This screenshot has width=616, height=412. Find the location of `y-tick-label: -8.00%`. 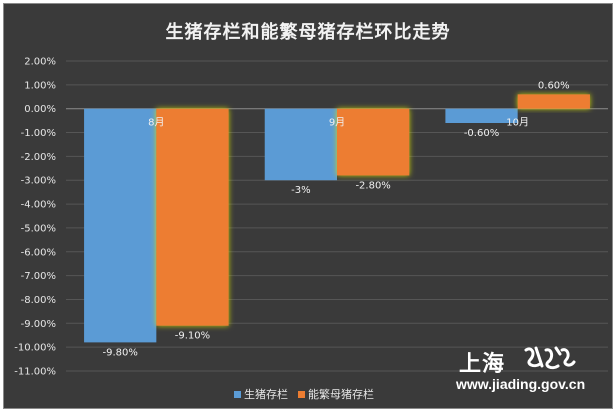

y-tick-label: -8.00% is located at coordinates (38, 300).